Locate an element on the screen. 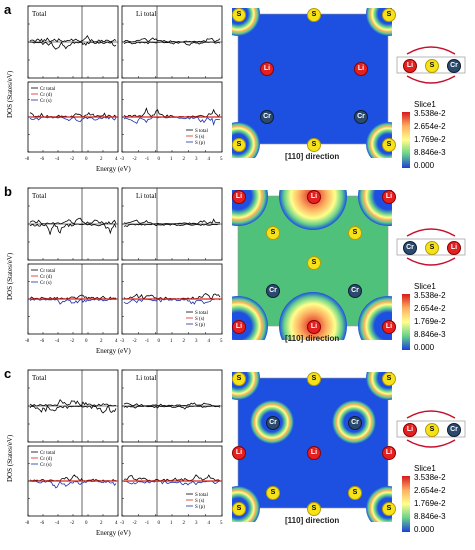 This screenshot has height=550, width=475. map-background is located at coordinates (313, 79).